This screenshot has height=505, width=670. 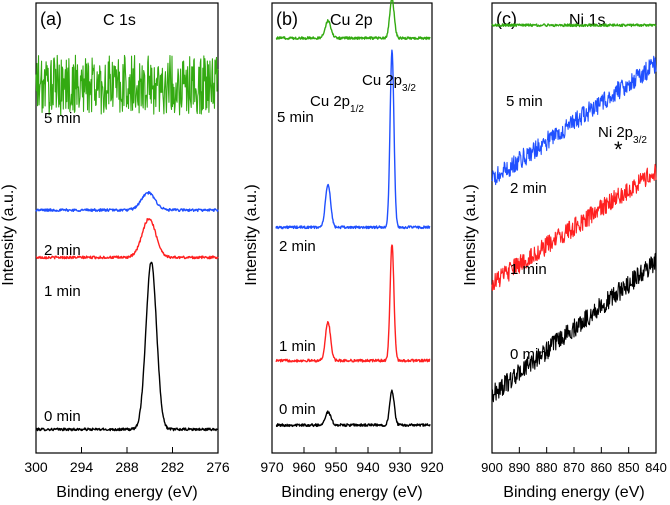 What do you see at coordinates (218, 467) in the screenshot?
I see `x-tick-label-4: 276` at bounding box center [218, 467].